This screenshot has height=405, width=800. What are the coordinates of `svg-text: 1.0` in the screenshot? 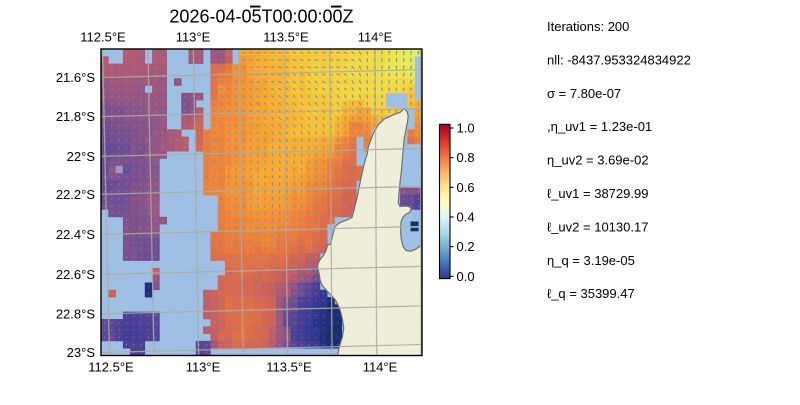 It's located at (466, 128).